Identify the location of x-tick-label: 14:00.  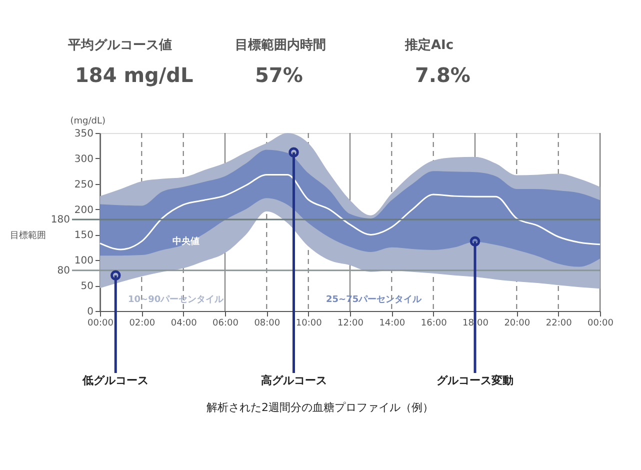
(392, 323).